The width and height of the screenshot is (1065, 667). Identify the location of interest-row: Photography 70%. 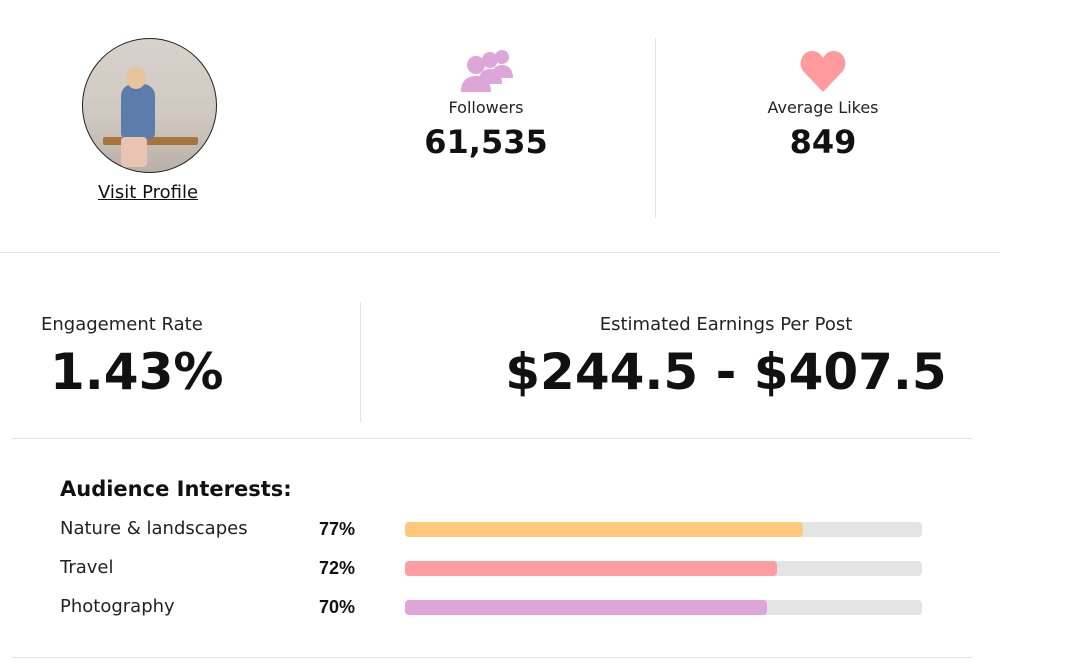
(495, 608).